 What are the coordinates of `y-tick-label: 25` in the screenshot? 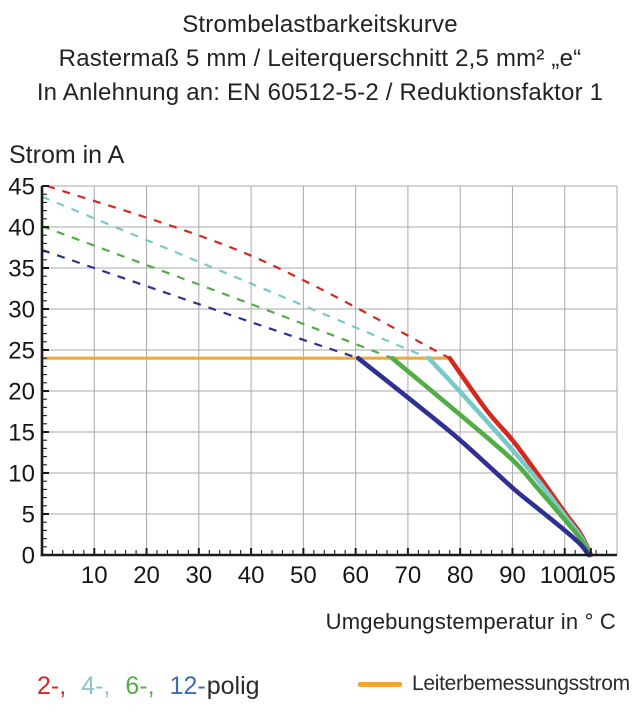 It's located at (21, 351).